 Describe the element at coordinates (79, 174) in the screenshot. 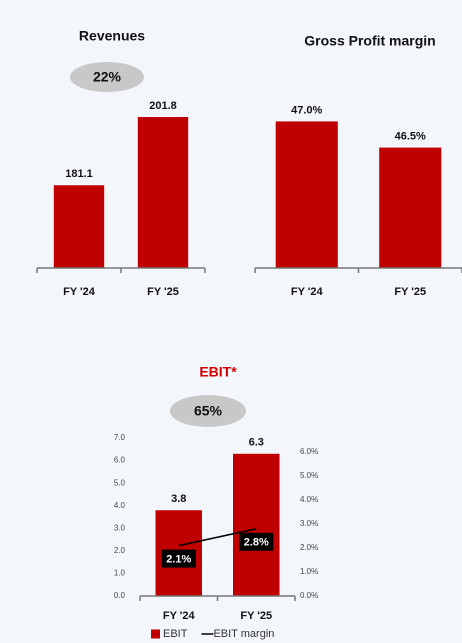

I see `value-label: 181.1` at that location.